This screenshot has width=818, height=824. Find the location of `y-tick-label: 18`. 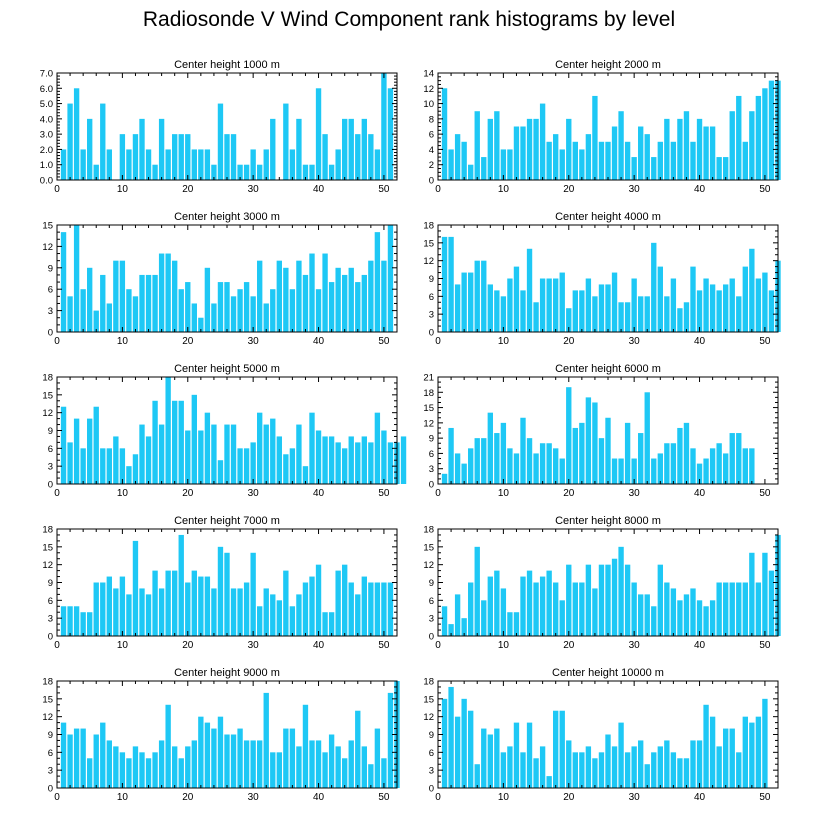

y-tick-label: 18 is located at coordinates (428, 682).